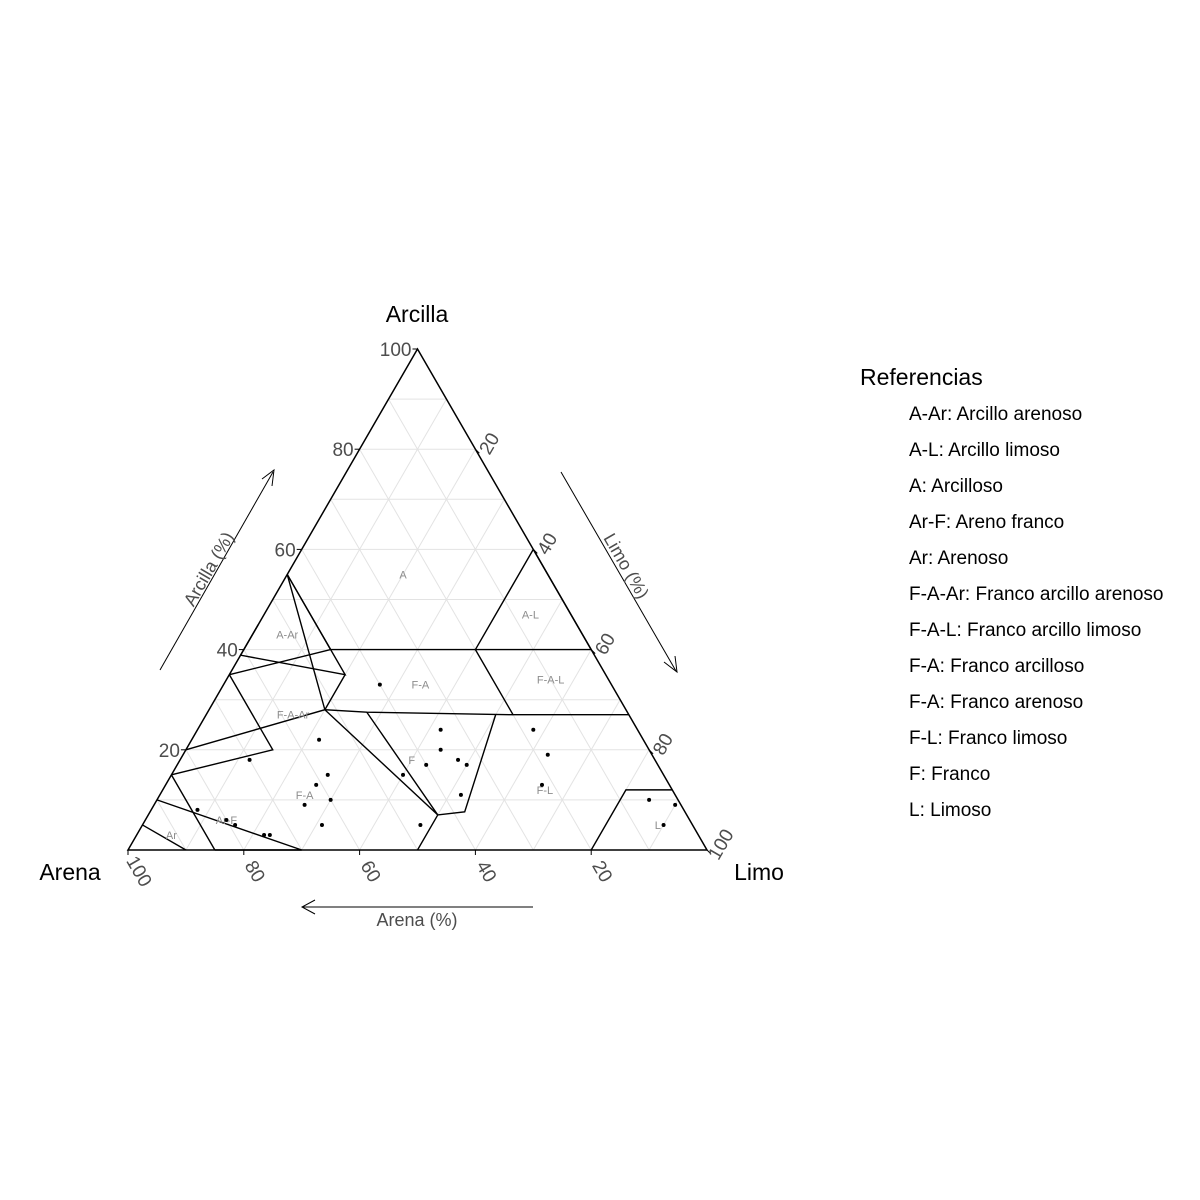 The height and width of the screenshot is (1200, 1200). I want to click on sand-tick-label: 20, so click(601, 871).